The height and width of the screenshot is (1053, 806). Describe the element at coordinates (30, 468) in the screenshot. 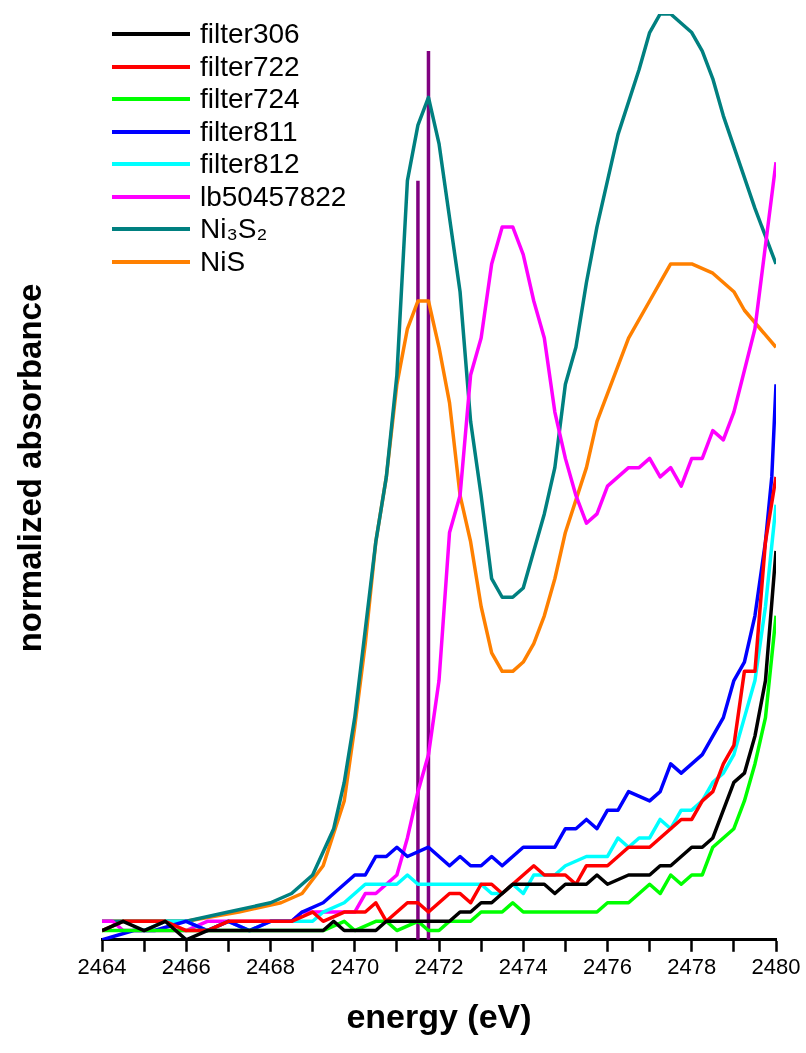

I see `y-axis-title: normalized absorbance` at that location.